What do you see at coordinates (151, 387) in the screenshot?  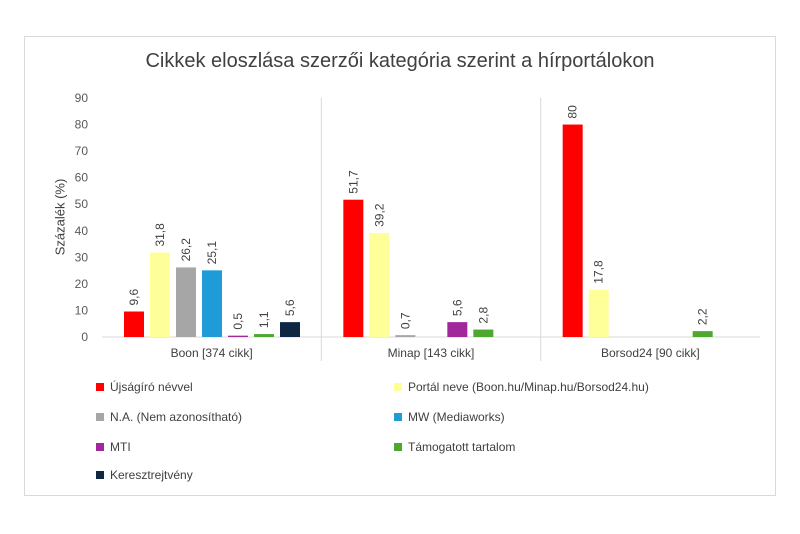 I see `legend-label: Újságíró névvel` at bounding box center [151, 387].